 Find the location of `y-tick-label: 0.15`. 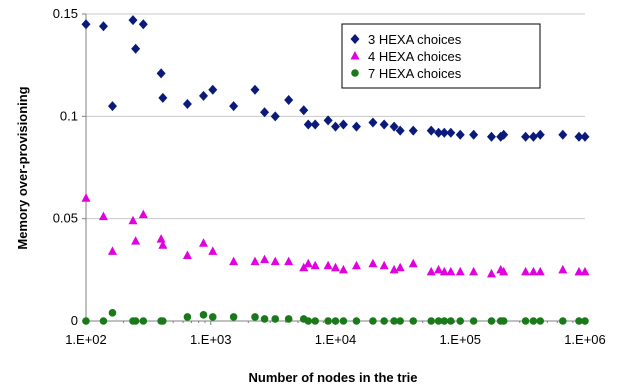

y-tick-label: 0.15 is located at coordinates (65, 13).